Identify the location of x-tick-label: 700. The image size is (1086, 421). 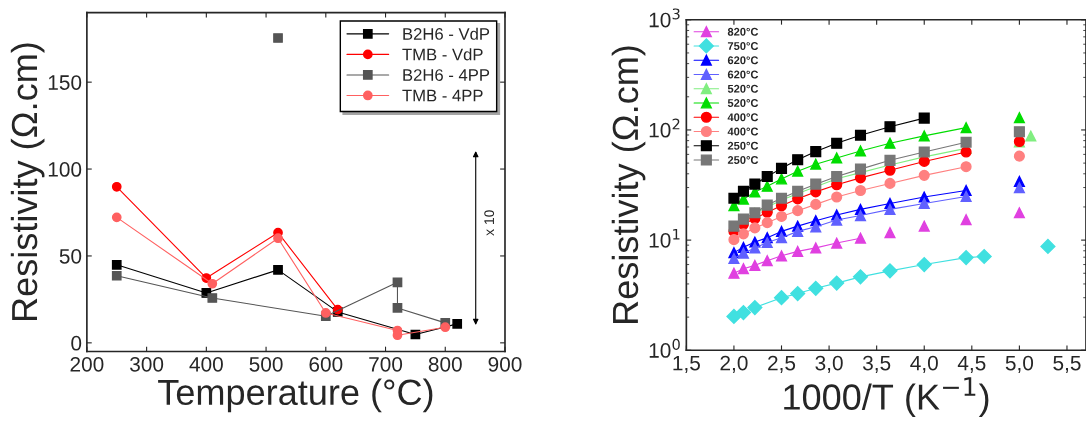
(386, 364).